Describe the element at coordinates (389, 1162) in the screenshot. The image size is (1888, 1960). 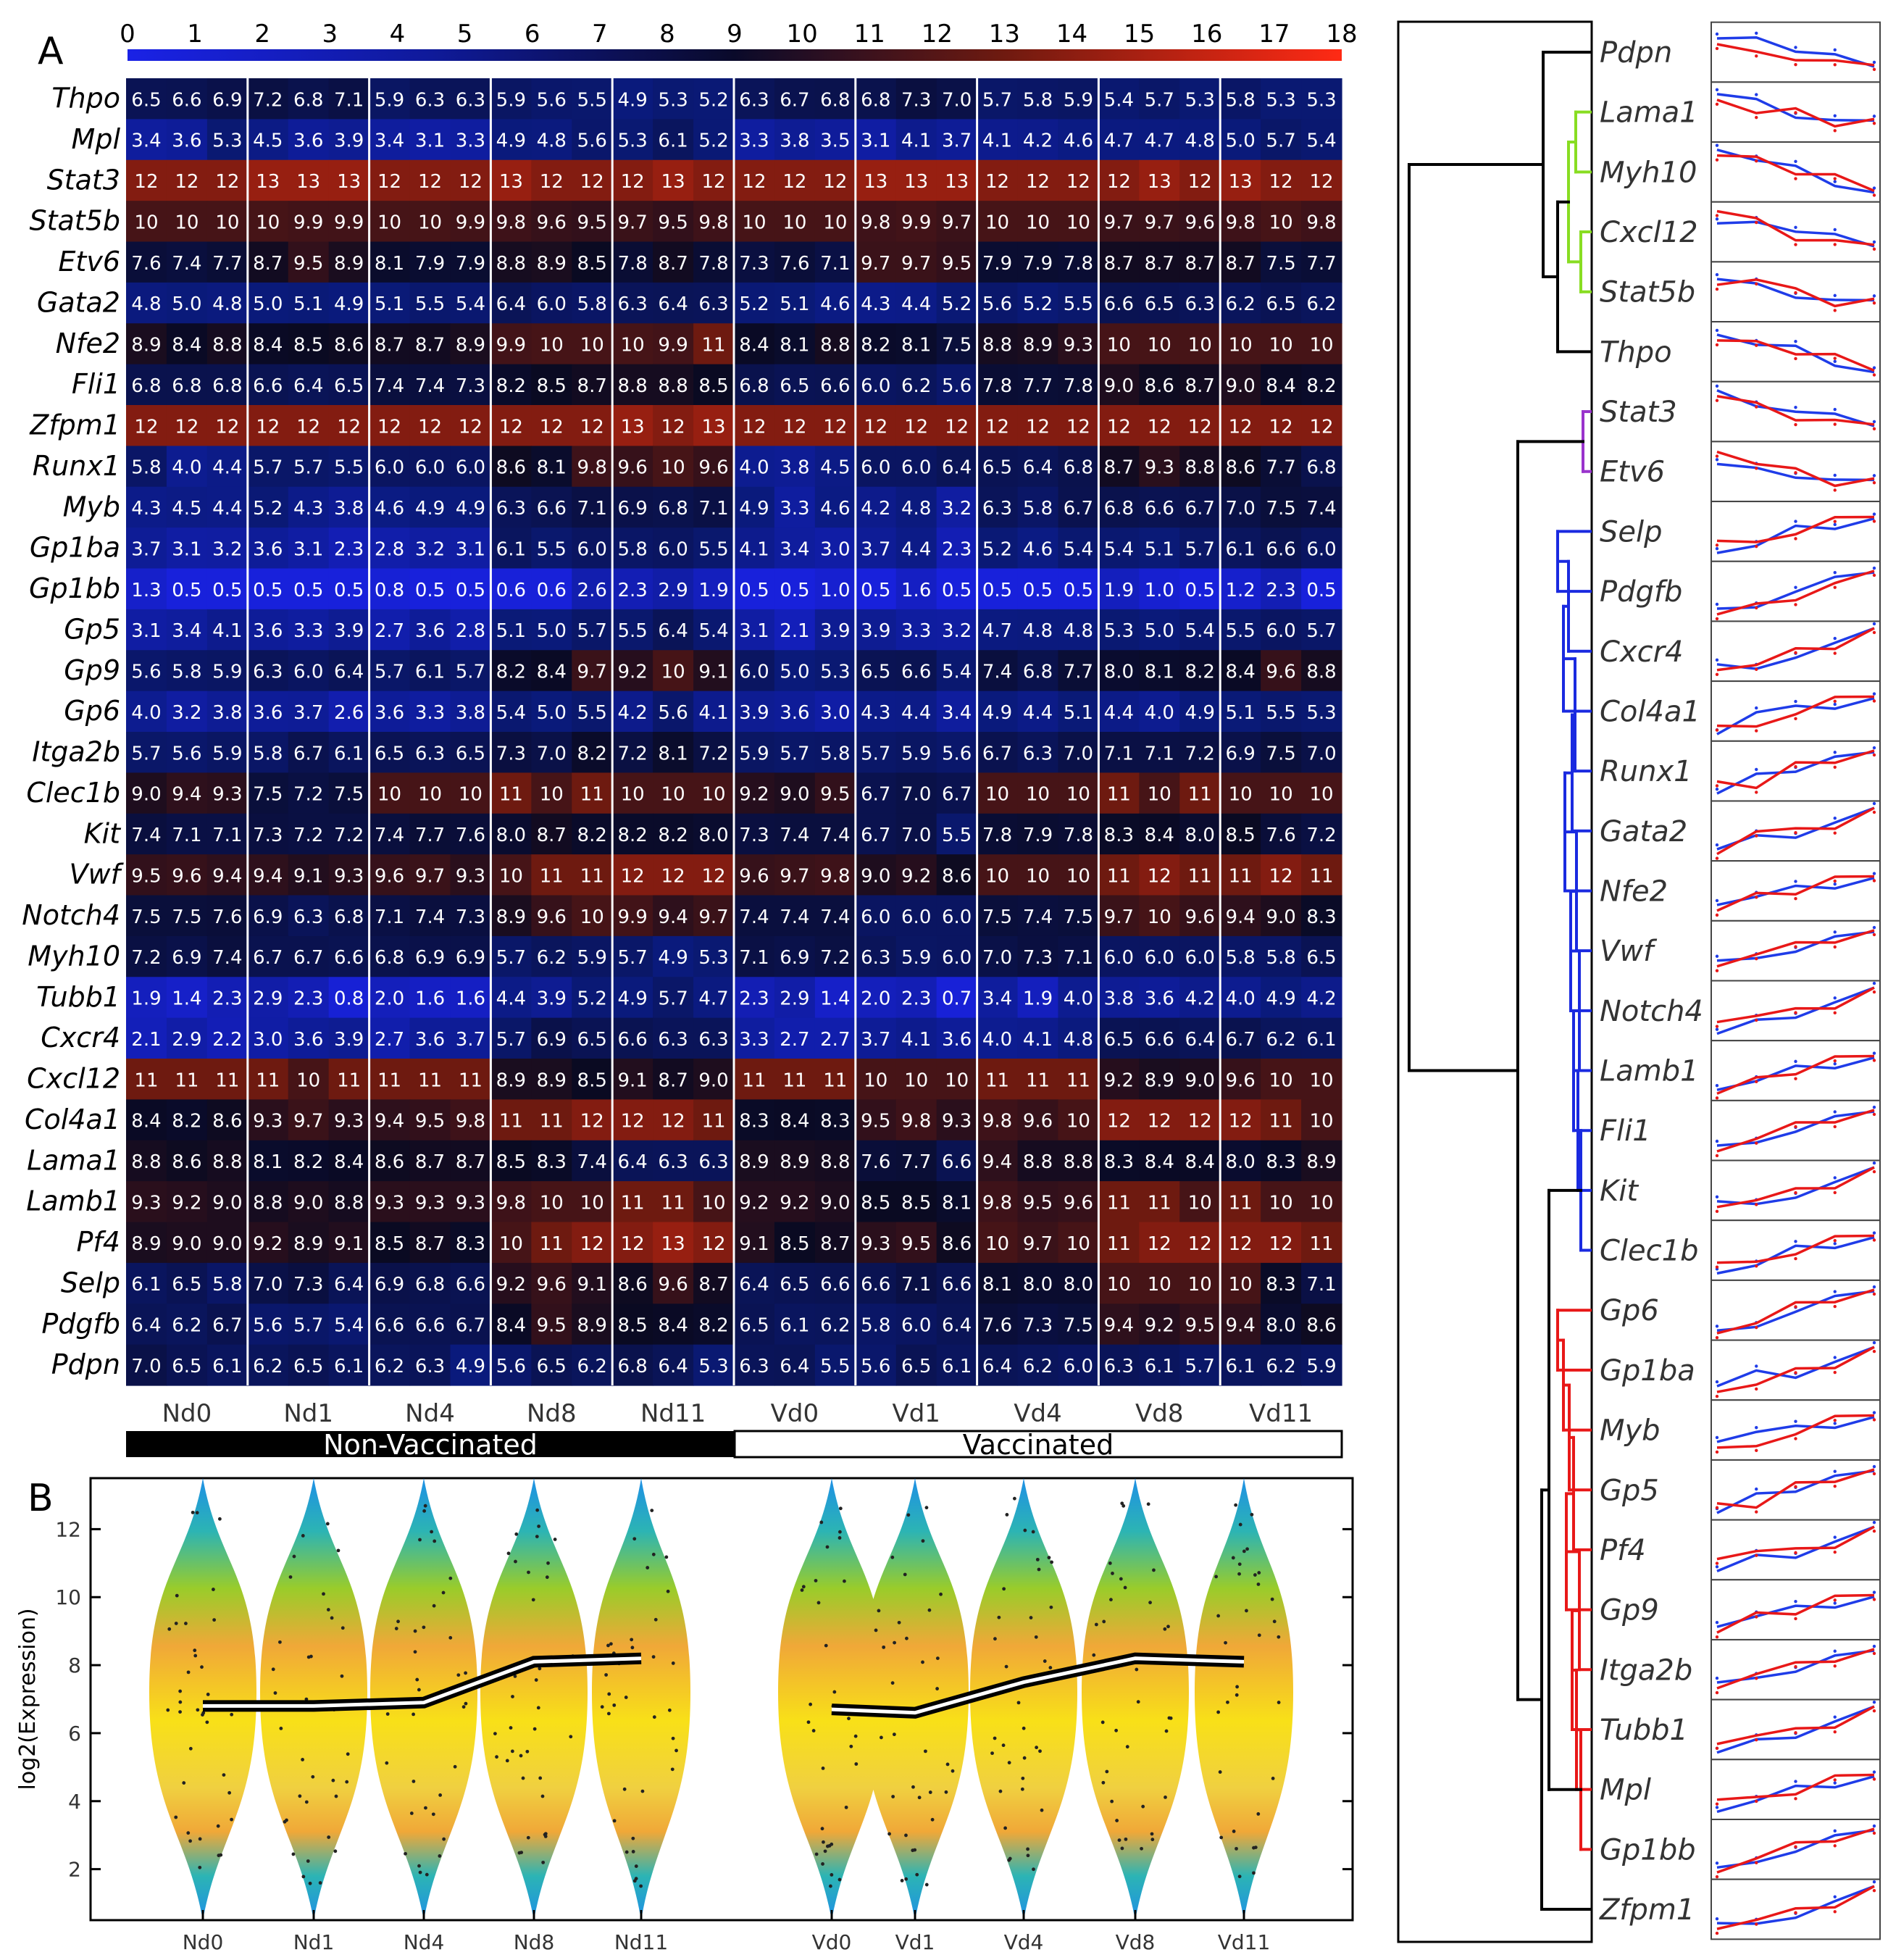
I see `heatmap-value: 8.6` at that location.